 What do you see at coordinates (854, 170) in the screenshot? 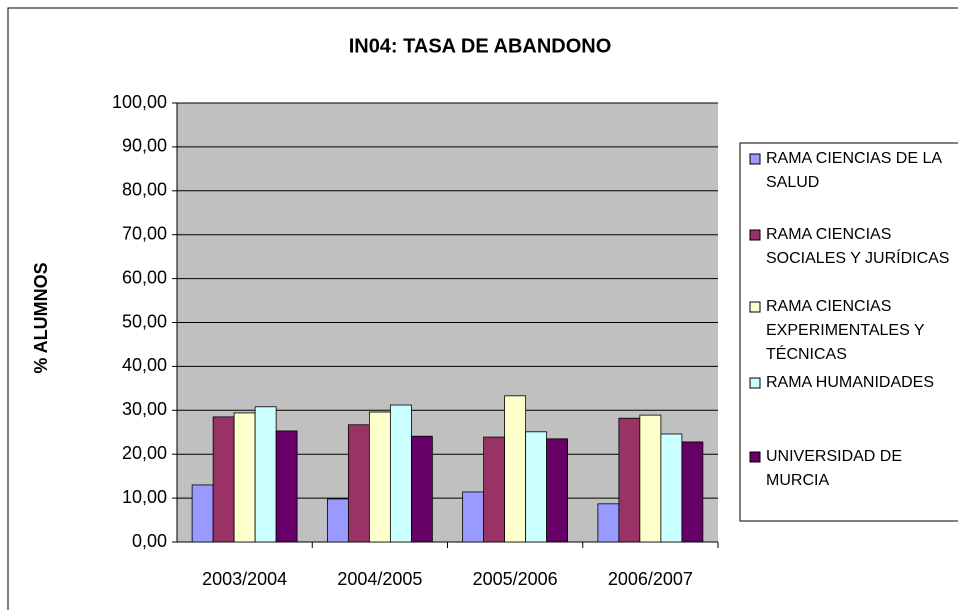
I see `legend-label: RAMA CIENCIAS DE LA SALUD` at bounding box center [854, 170].